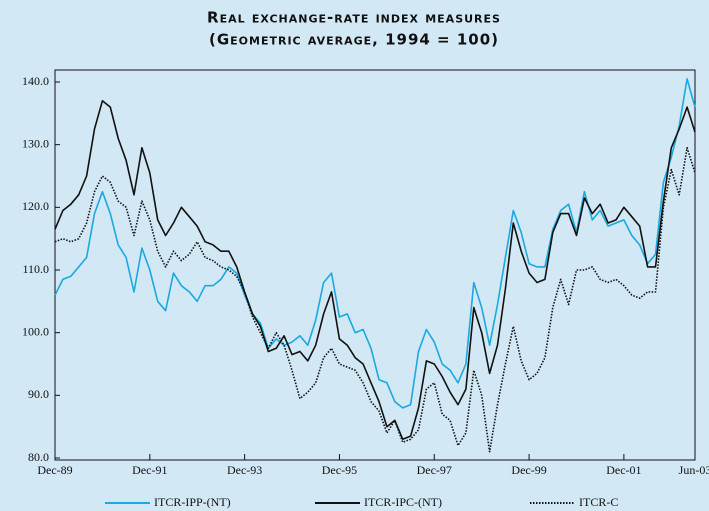 This screenshot has height=511, width=709. What do you see at coordinates (354, 40) in the screenshot?
I see `chart-subtitle: (Geometric average, 1994 = 100)` at bounding box center [354, 40].